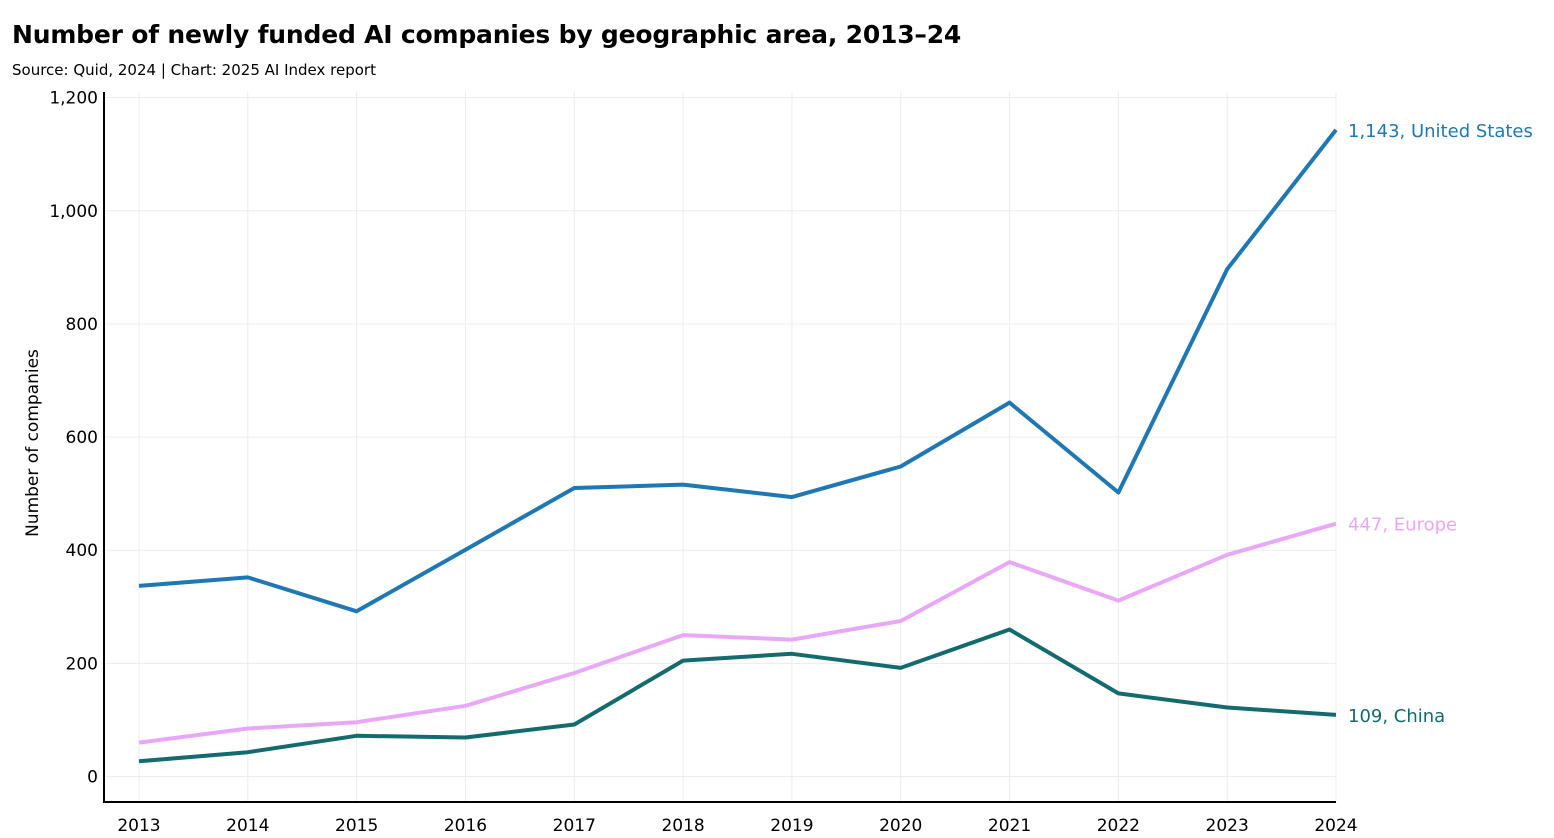 Image resolution: width=1554 pixels, height=838 pixels. I want to click on x-tick-label: 2021, so click(1009, 826).